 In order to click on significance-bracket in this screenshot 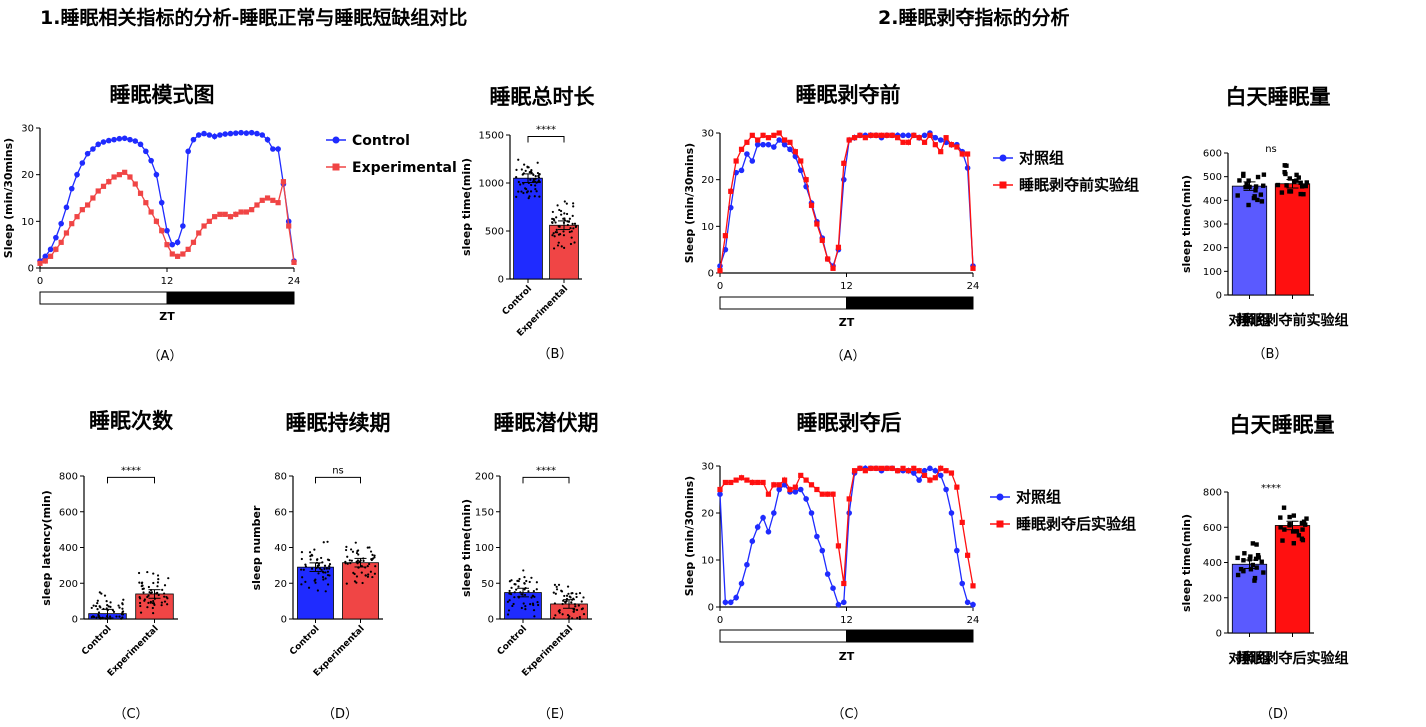, I will do `click(131, 480)`.